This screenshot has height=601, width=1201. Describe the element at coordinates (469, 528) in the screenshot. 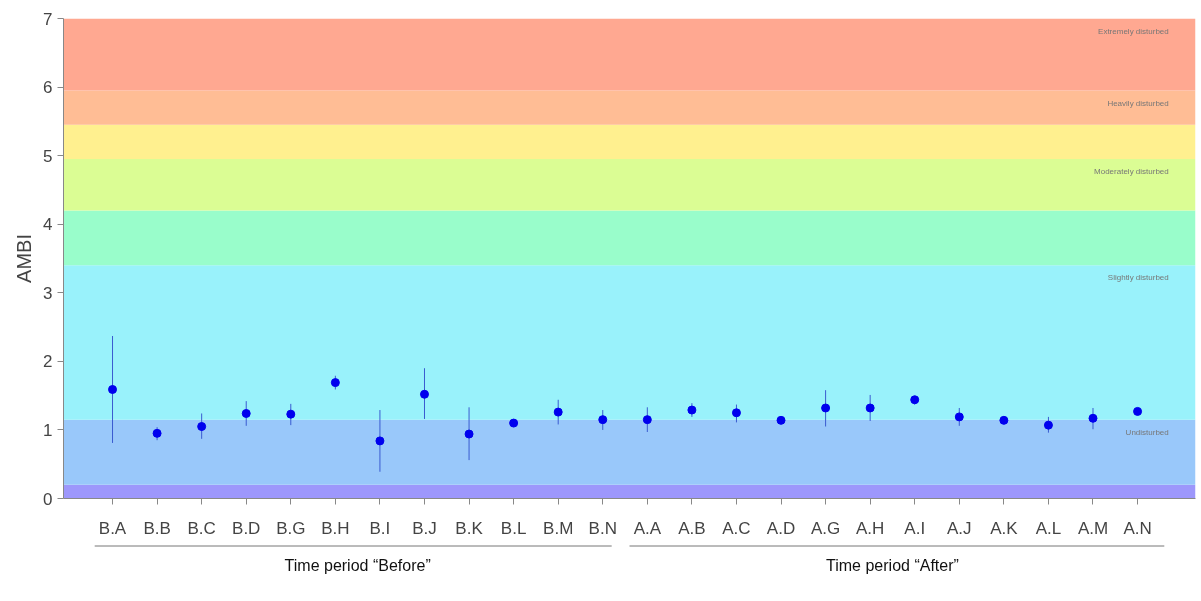

I see `x-tick-label: B.K` at that location.